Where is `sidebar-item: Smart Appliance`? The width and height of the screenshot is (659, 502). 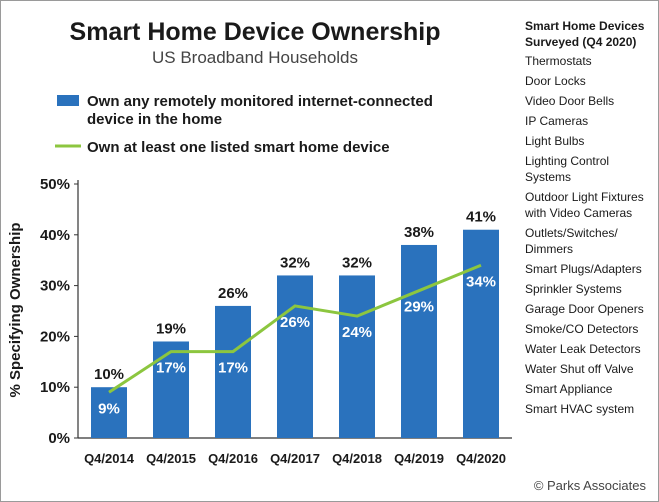
sidebar-item: Smart Appliance is located at coordinates (569, 389).